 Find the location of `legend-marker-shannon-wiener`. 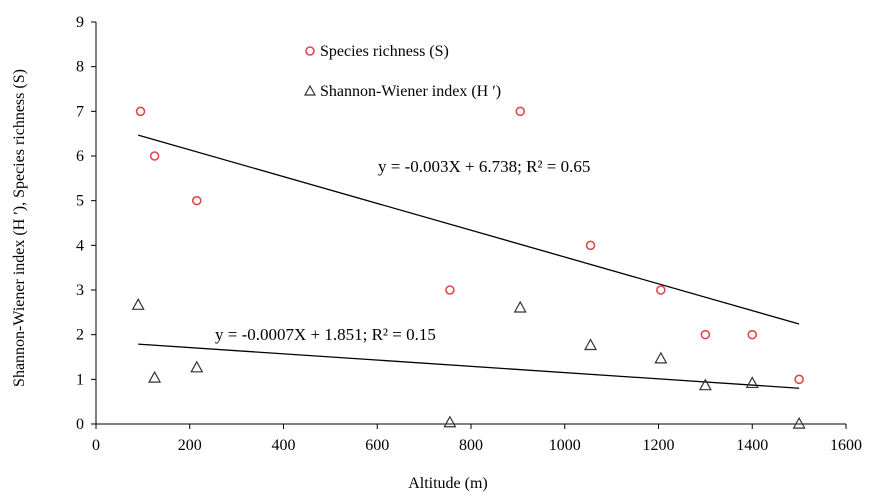

legend-marker-shannon-wiener is located at coordinates (310, 90).